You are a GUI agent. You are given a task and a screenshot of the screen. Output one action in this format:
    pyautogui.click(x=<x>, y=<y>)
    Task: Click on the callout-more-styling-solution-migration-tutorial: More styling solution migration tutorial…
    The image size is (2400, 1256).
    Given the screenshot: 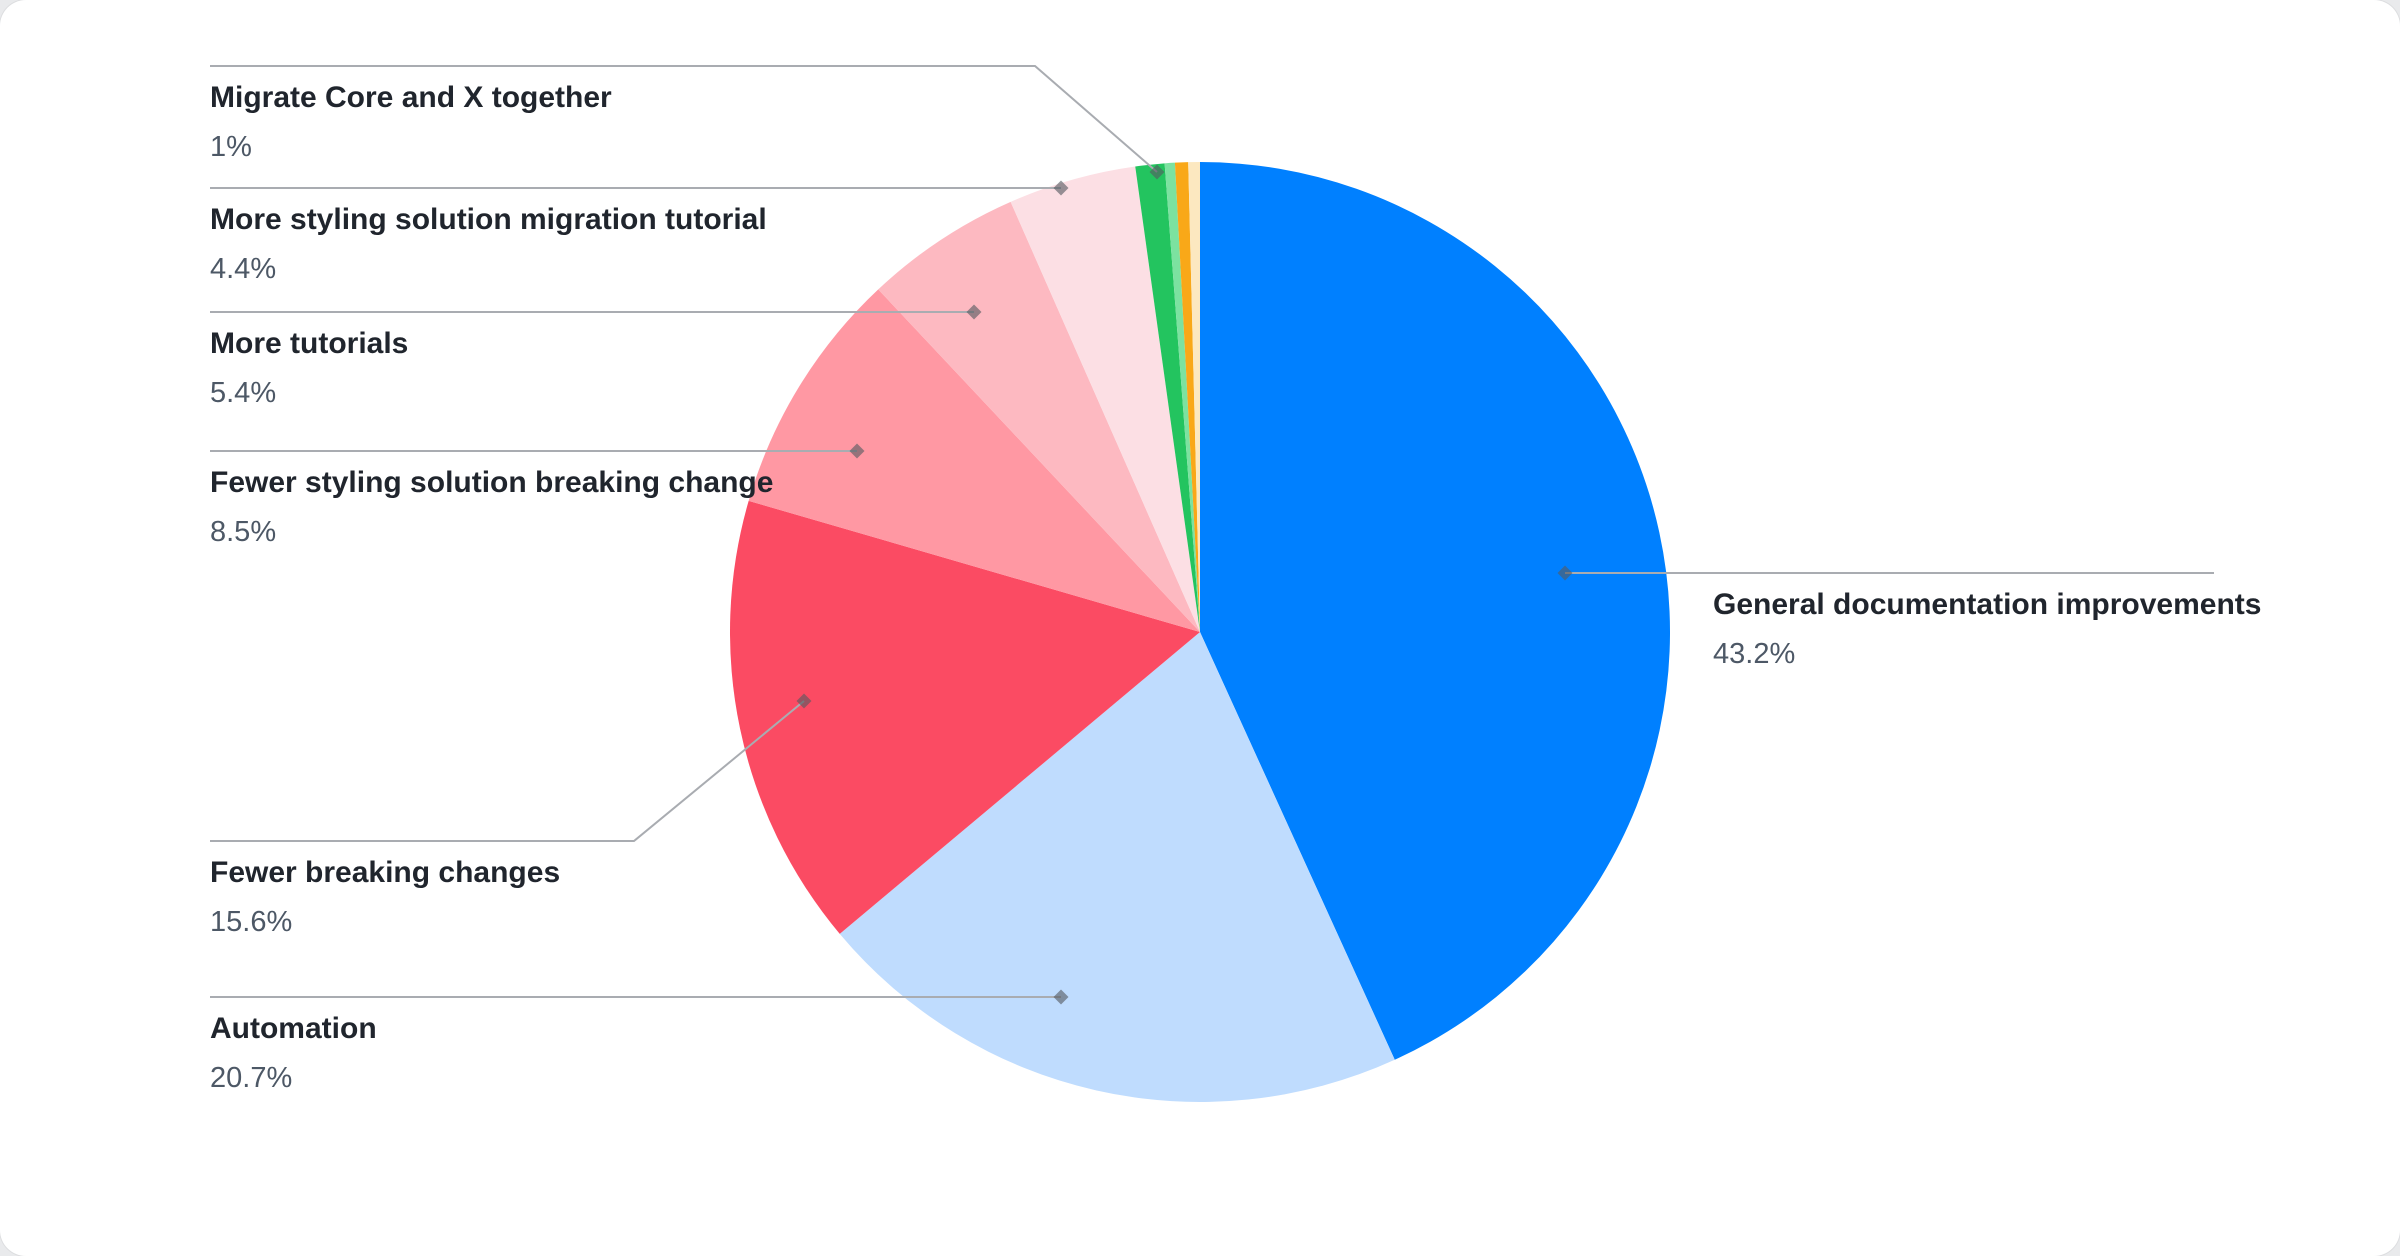 What is the action you would take?
    pyautogui.click(x=488, y=244)
    